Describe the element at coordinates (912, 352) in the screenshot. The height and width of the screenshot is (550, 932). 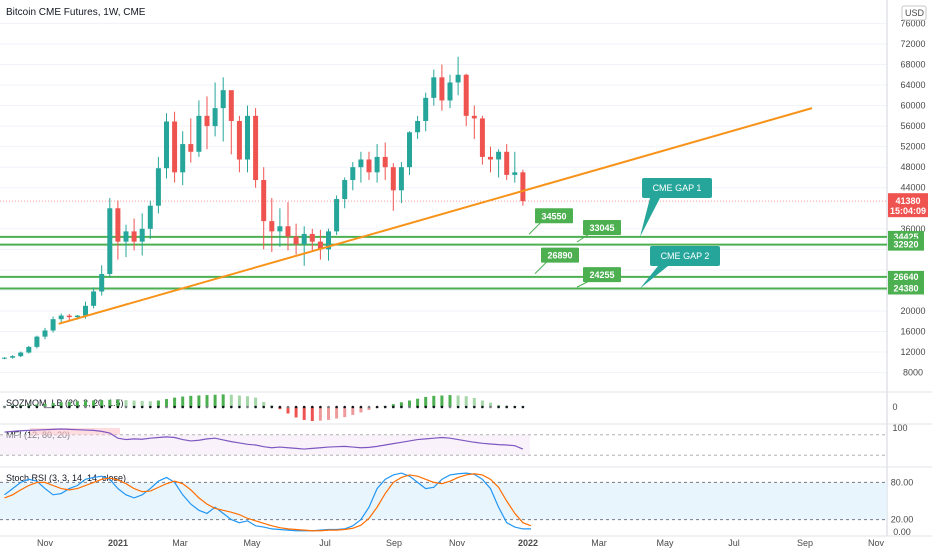
I see `price-tick-label: 12000` at that location.